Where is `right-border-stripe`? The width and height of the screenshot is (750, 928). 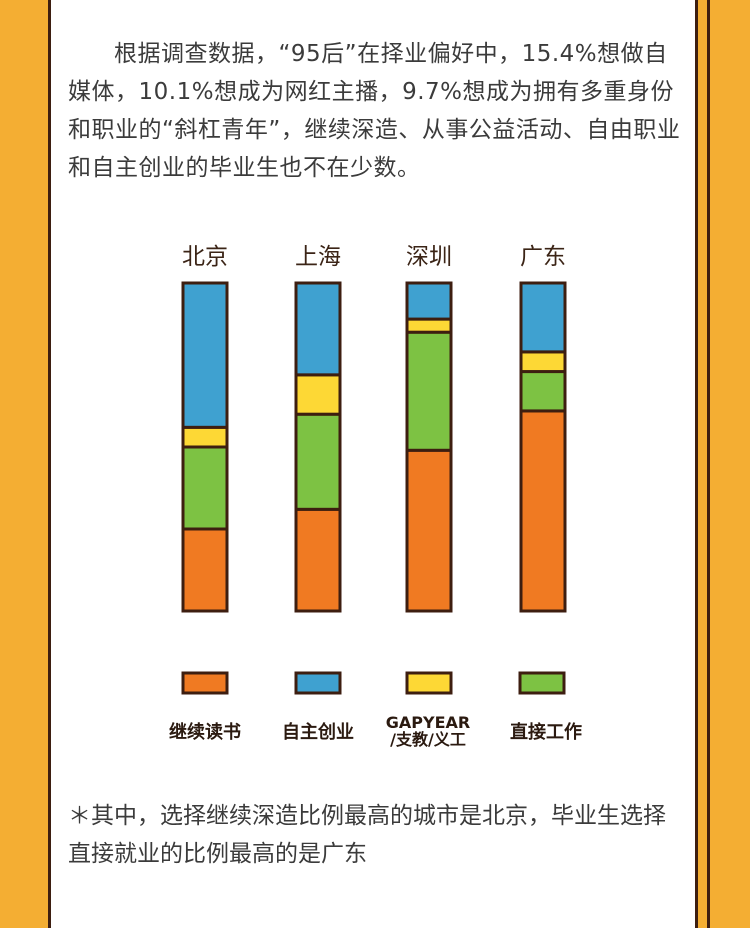
right-border-stripe is located at coordinates (702, 464).